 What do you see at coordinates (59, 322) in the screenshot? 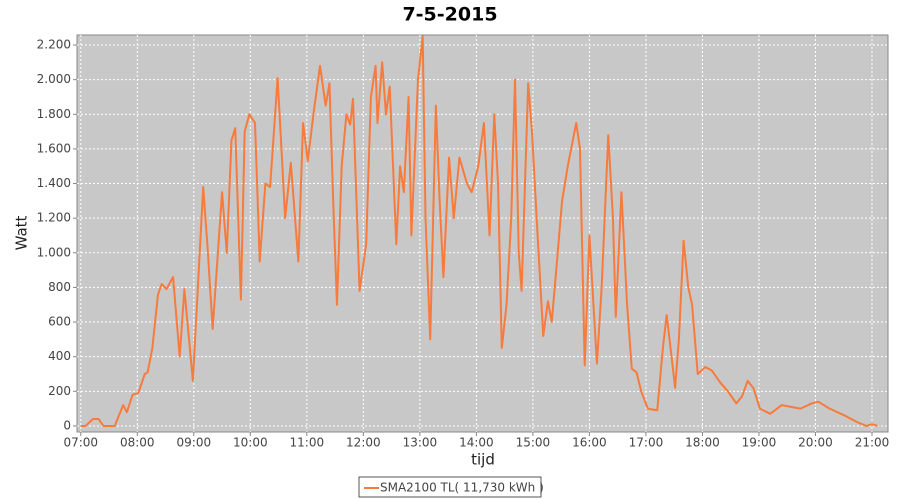
I see `y-tick-label: 600` at bounding box center [59, 322].